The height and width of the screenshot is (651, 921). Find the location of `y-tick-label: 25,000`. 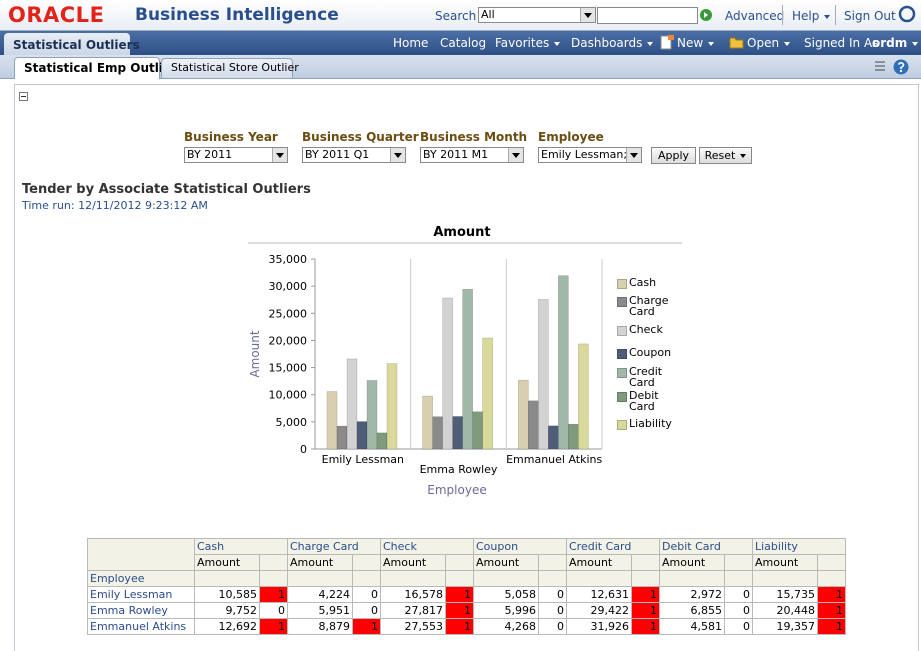

y-tick-label: 25,000 is located at coordinates (288, 313).